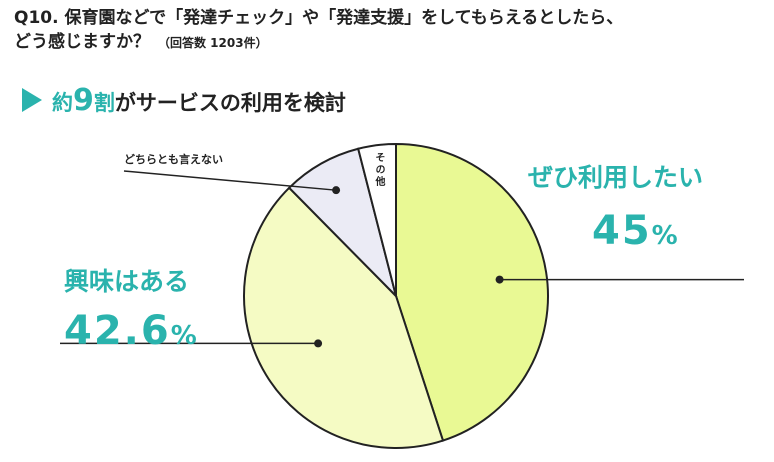 This screenshot has width=774, height=462. What do you see at coordinates (378, 170) in the screenshot?
I see `slice-label-other: その他` at bounding box center [378, 170].